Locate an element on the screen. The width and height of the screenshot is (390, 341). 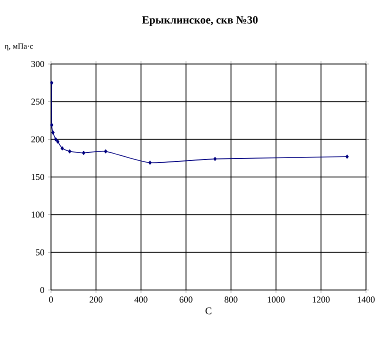
y-tick-label: 50 is located at coordinates (40, 252).